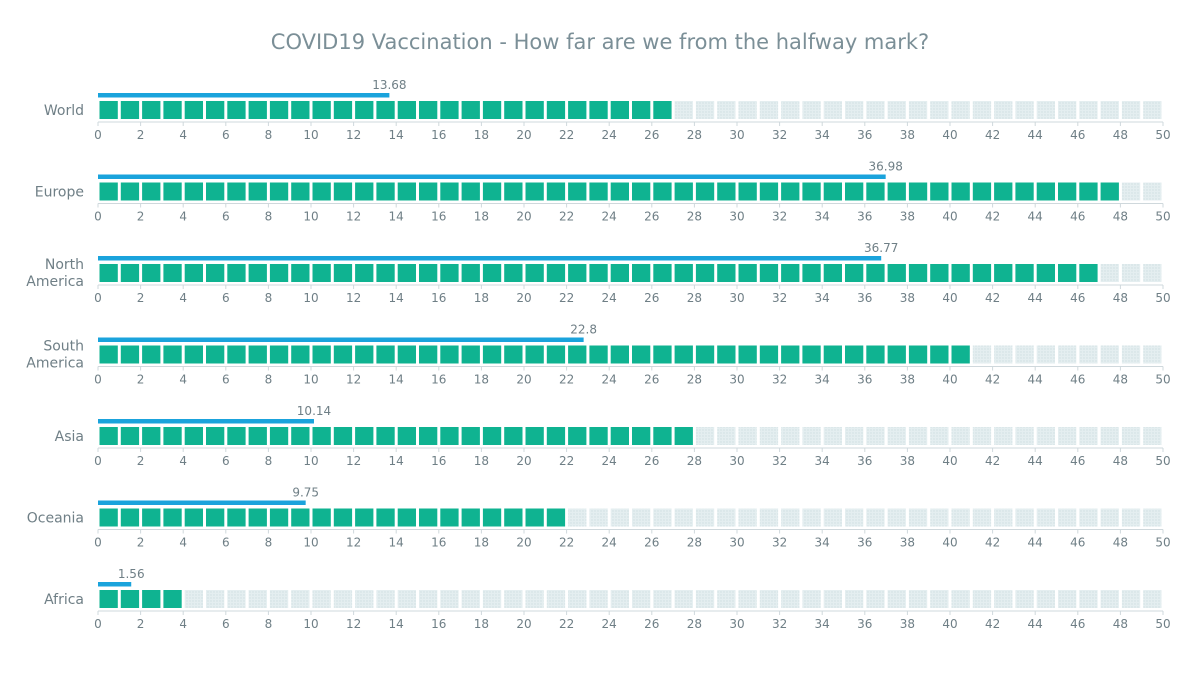 This screenshot has width=1200, height=680. I want to click on category-label: North America, so click(55, 273).